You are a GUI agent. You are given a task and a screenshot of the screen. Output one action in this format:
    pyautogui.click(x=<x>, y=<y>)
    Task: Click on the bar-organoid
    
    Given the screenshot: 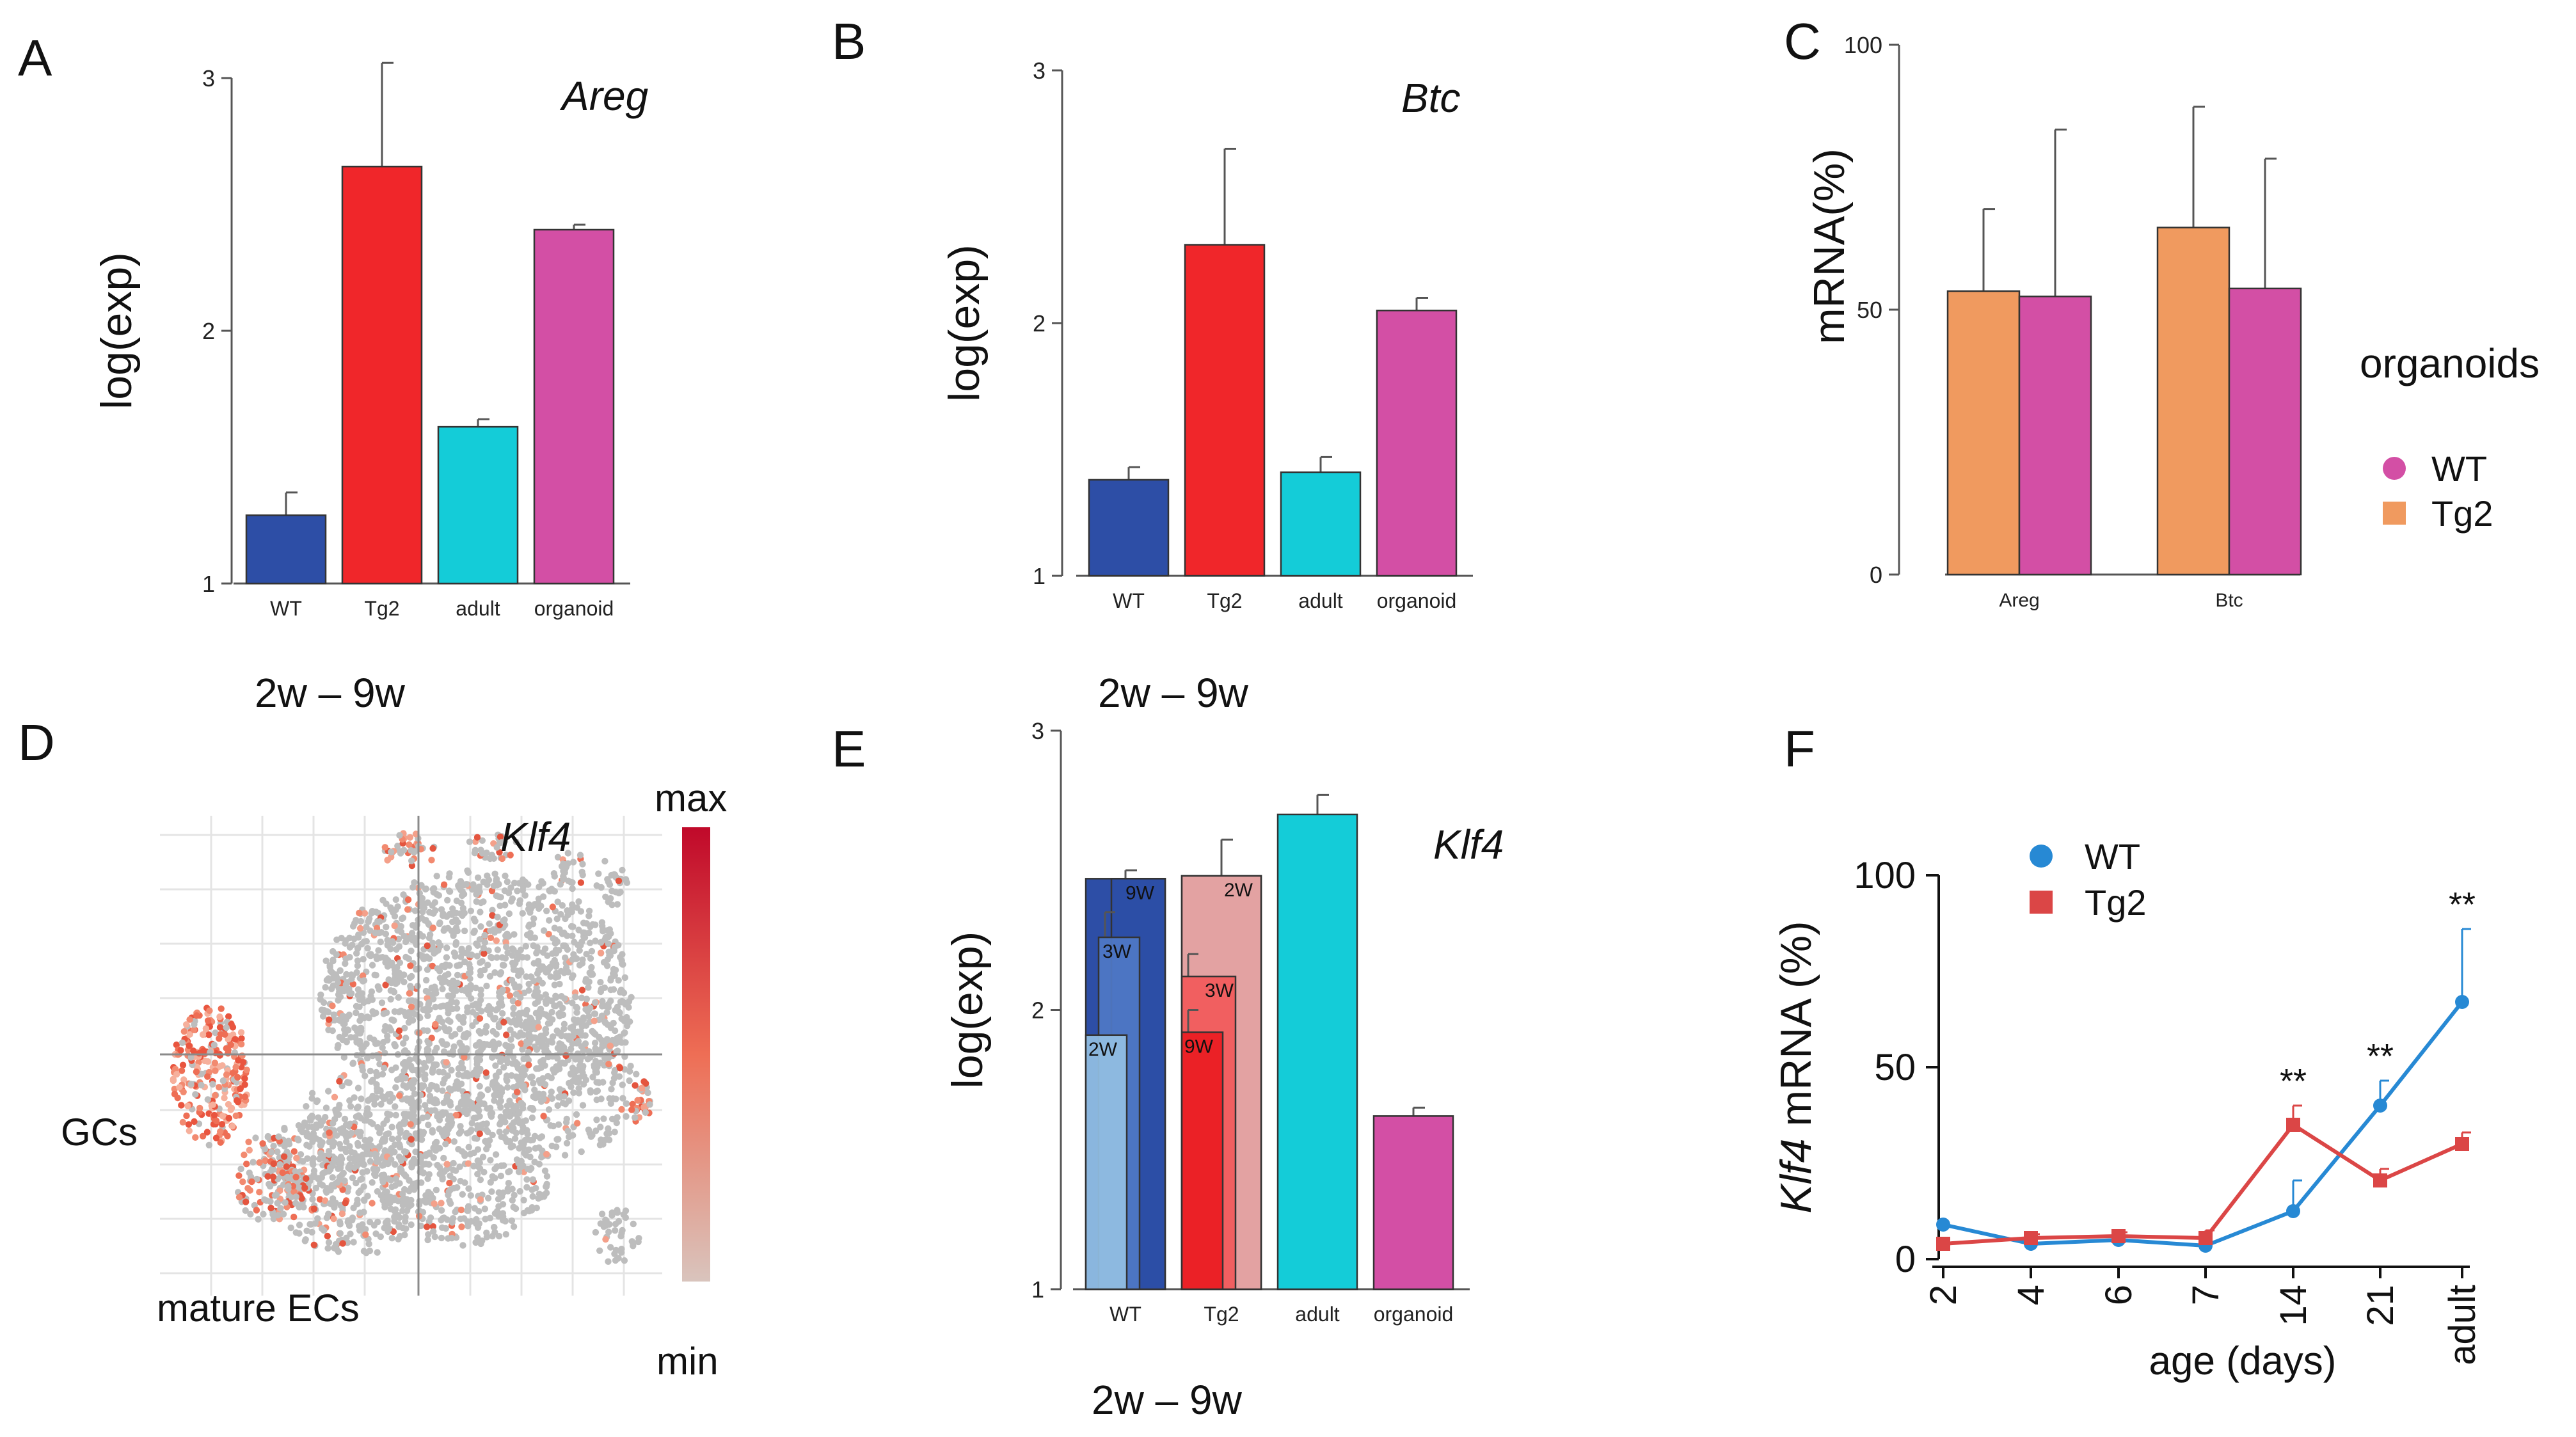 What is the action you would take?
    pyautogui.click(x=1417, y=443)
    